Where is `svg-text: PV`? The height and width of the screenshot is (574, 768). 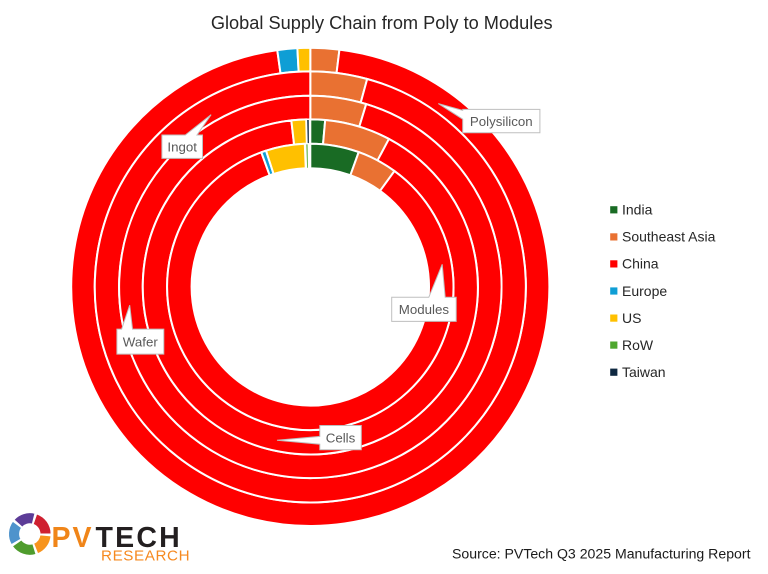
svg-text: PV is located at coordinates (73, 538).